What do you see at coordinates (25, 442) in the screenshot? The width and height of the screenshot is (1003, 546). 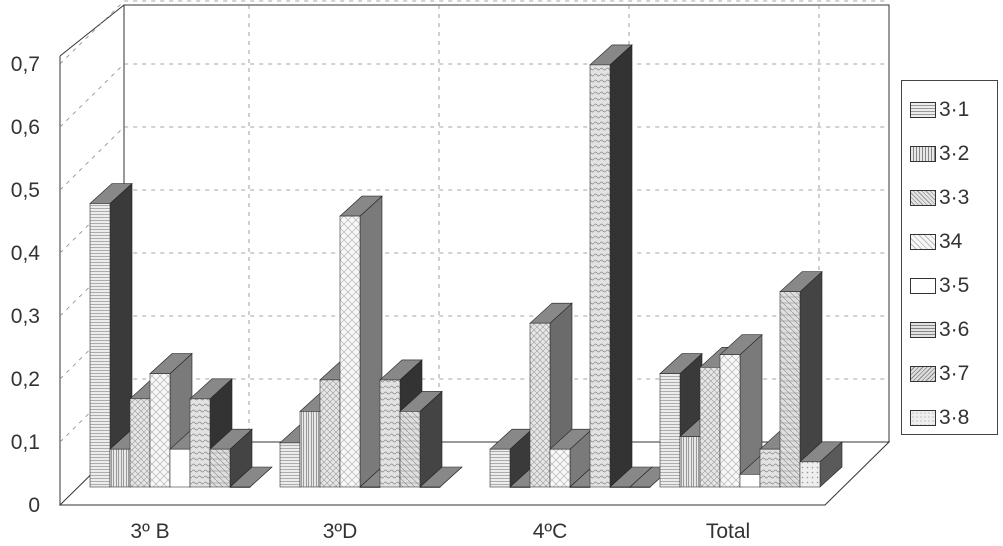 I see `y-tick-label: 0,1` at bounding box center [25, 442].